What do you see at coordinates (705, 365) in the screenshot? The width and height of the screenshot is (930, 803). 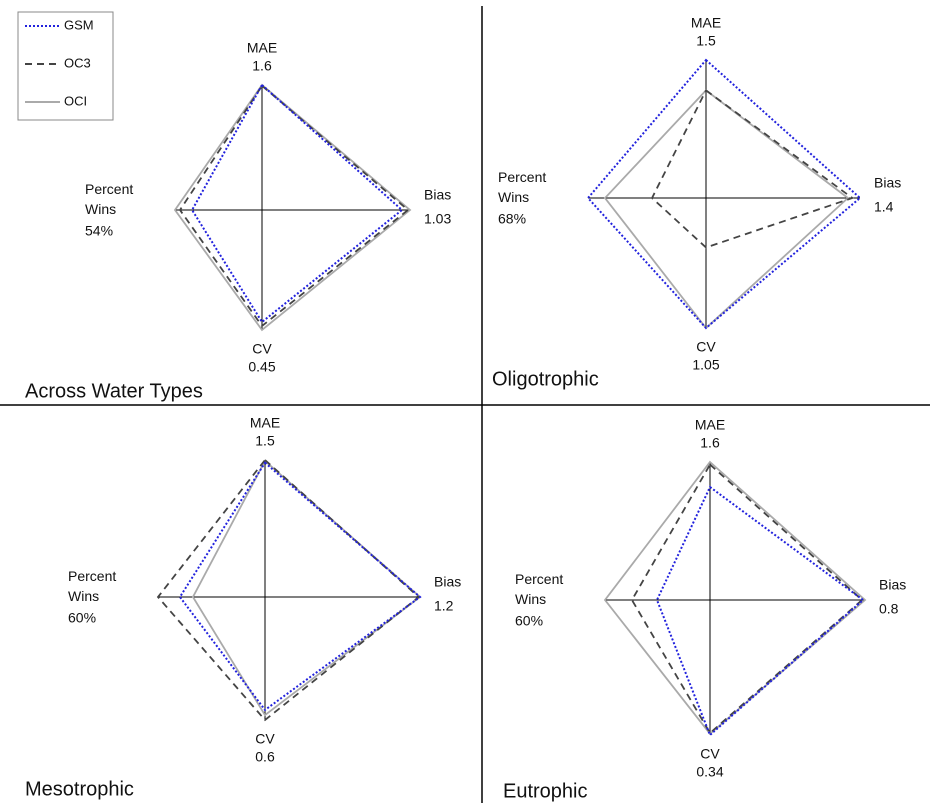 I see `axis-max-label: 1.05` at bounding box center [705, 365].